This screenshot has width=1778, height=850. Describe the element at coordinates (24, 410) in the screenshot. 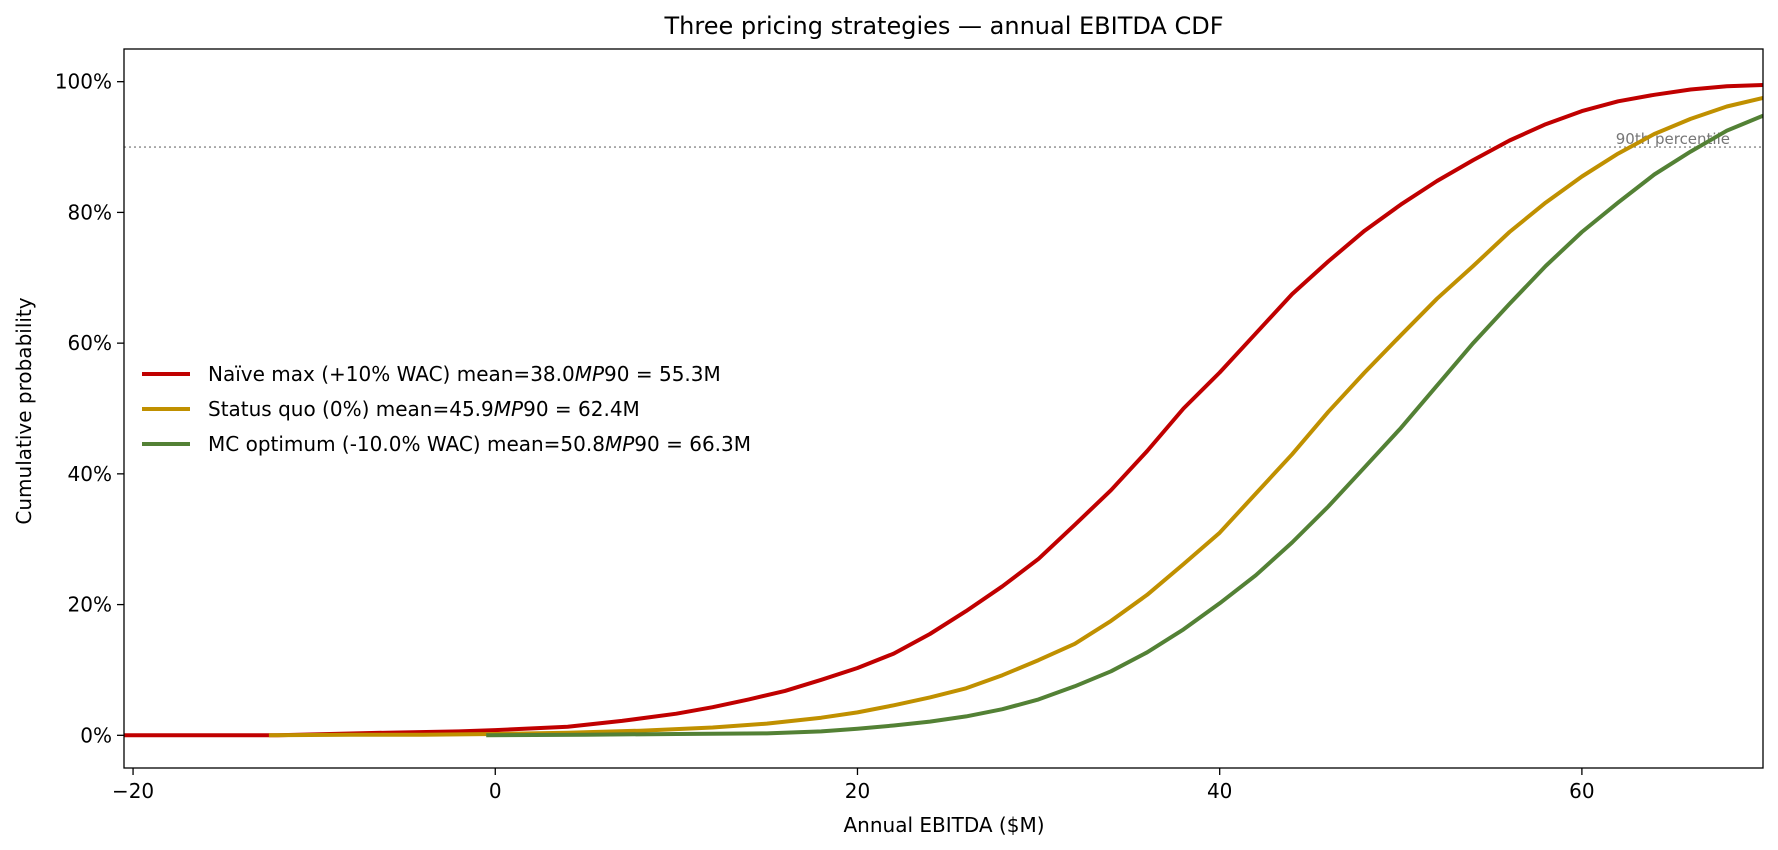

I see `y-axis-label: Cumulative probability` at that location.